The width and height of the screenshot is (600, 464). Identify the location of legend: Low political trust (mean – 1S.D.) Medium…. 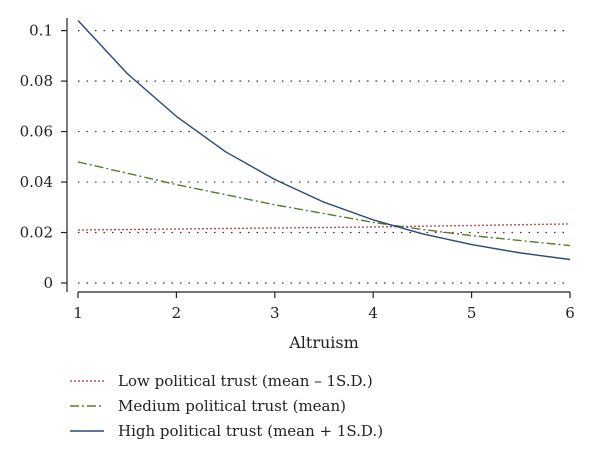
(226, 406).